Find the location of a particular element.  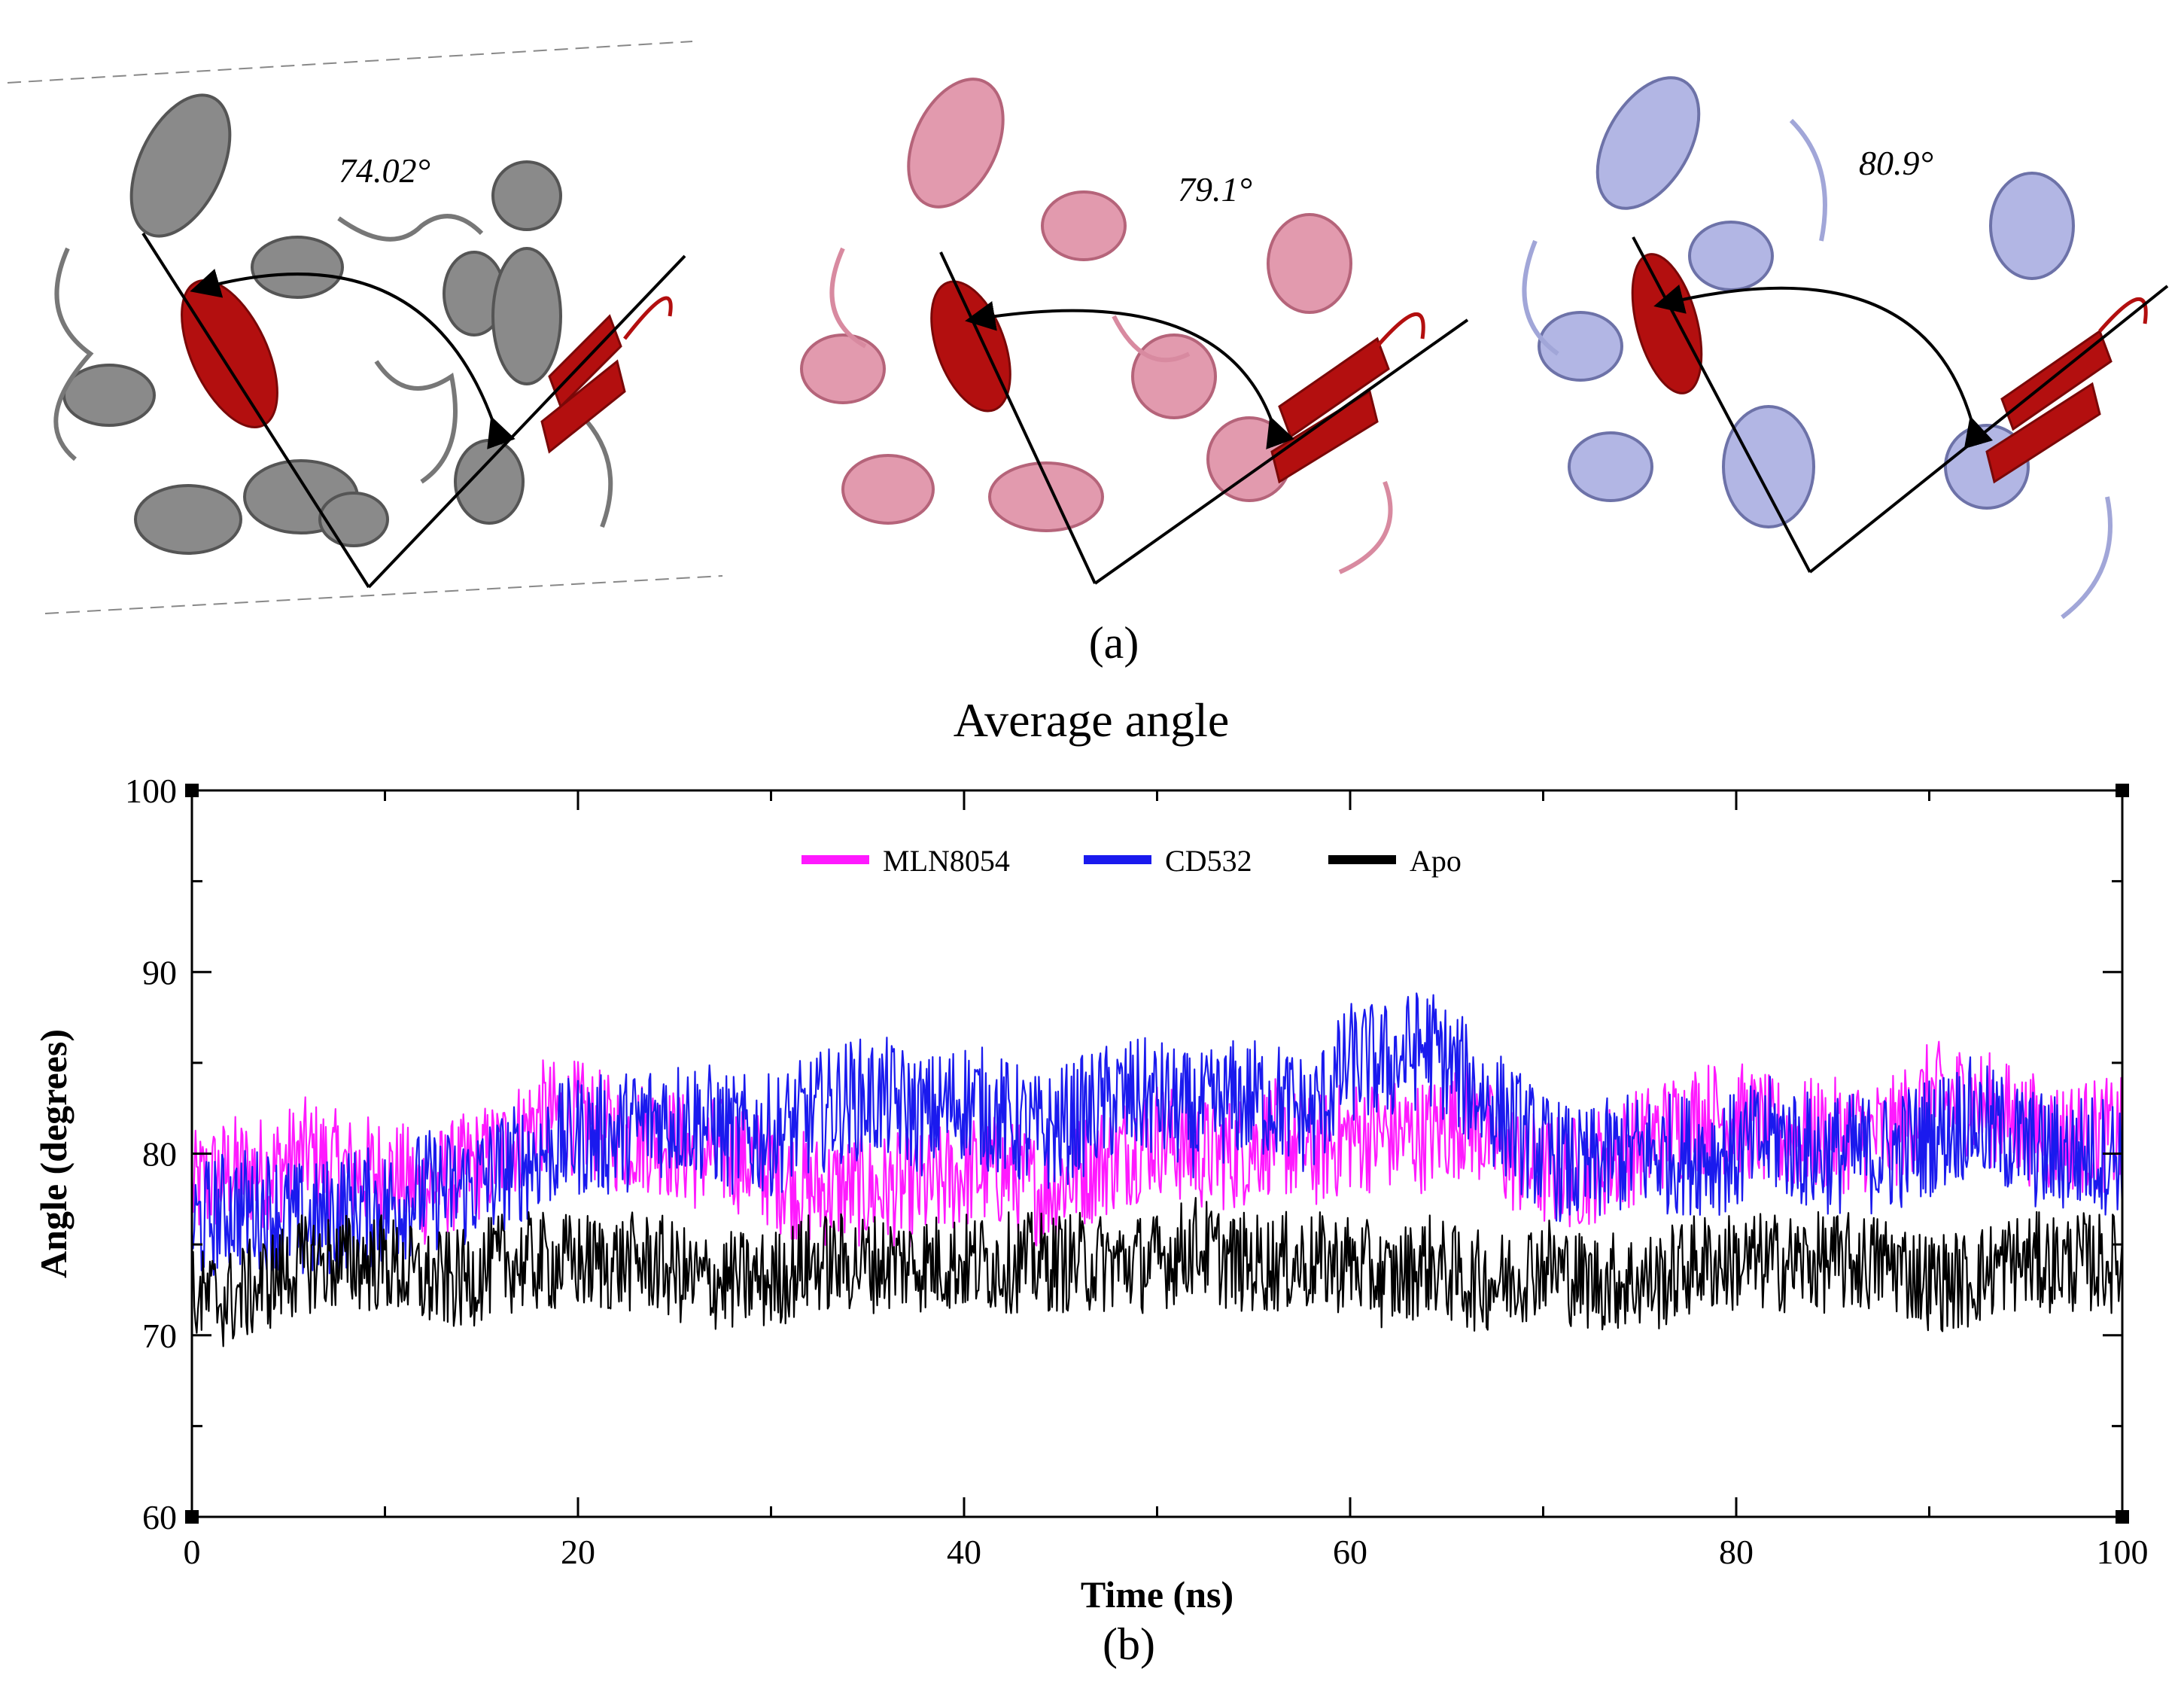

structure-cd532 is located at coordinates (1845, 348).